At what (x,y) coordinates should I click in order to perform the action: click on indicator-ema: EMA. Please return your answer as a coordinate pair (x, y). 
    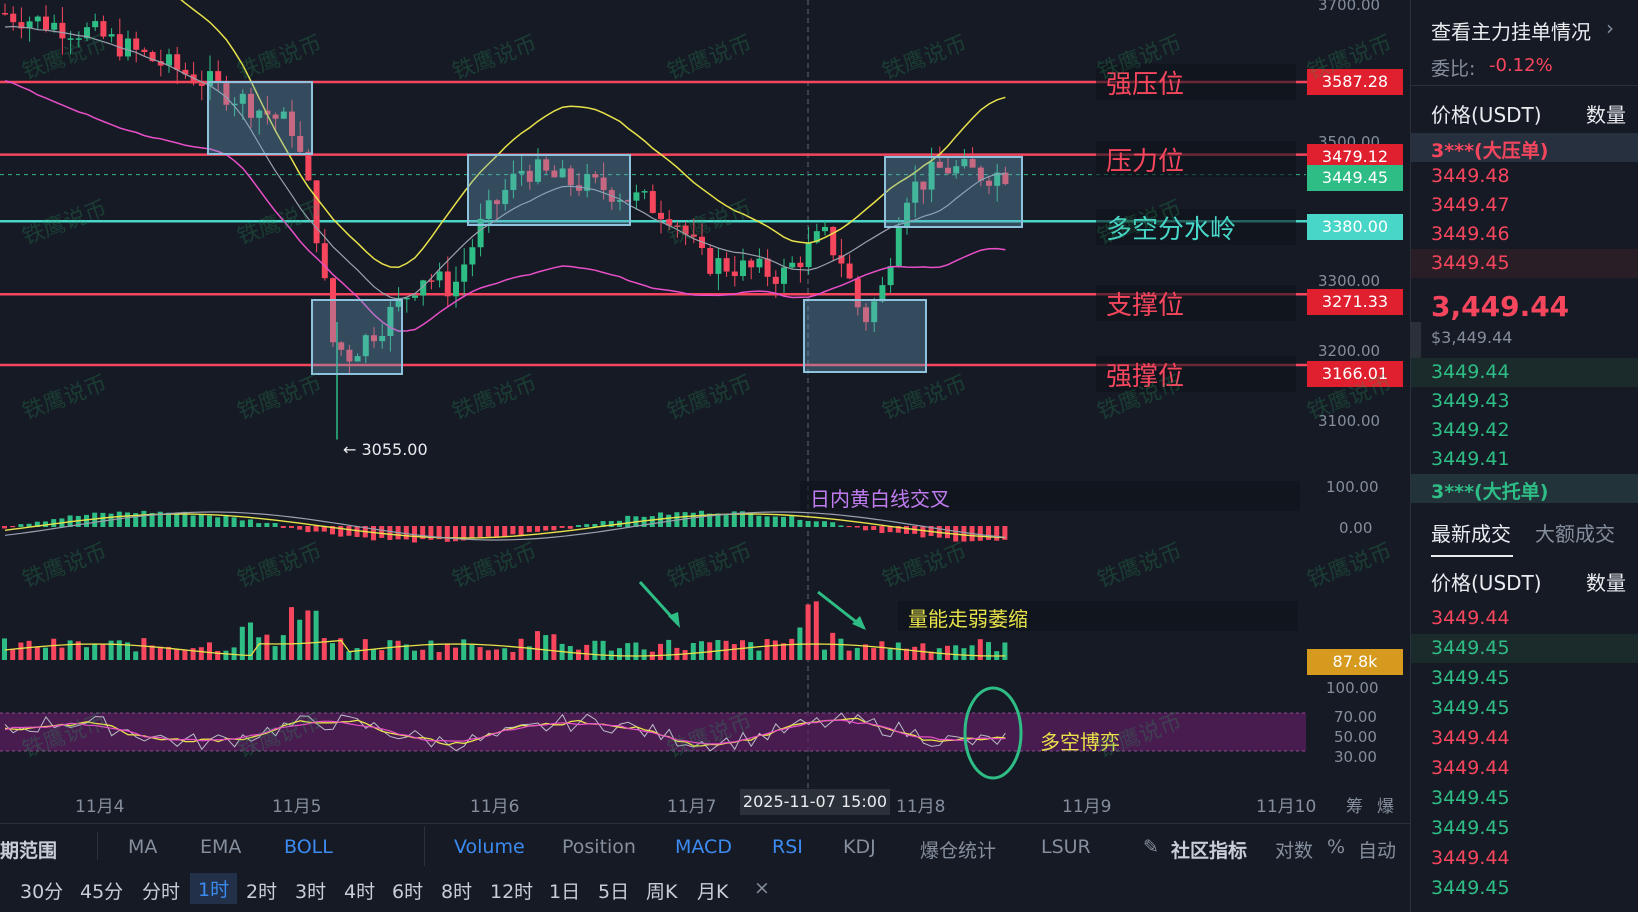
    Looking at the image, I should click on (221, 847).